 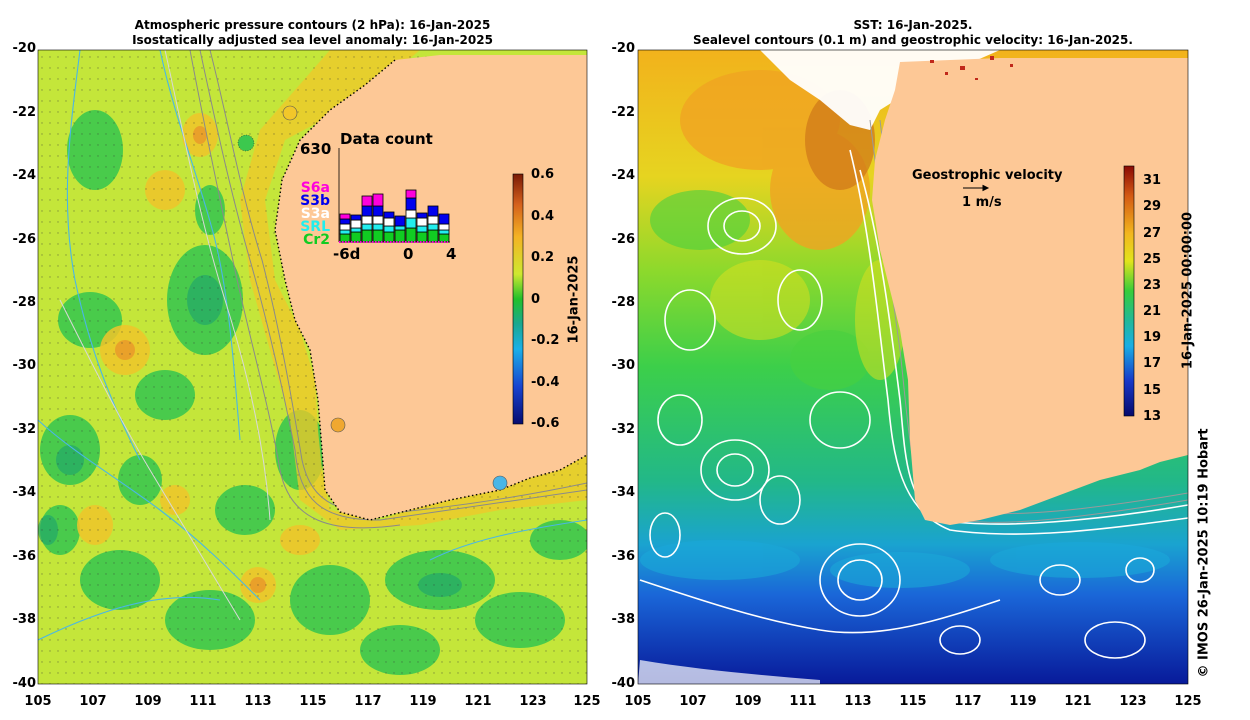 What do you see at coordinates (1204, 553) in the screenshot?
I see `credit: © IMOS 26-Jan-2025 10:19 Hobart` at bounding box center [1204, 553].